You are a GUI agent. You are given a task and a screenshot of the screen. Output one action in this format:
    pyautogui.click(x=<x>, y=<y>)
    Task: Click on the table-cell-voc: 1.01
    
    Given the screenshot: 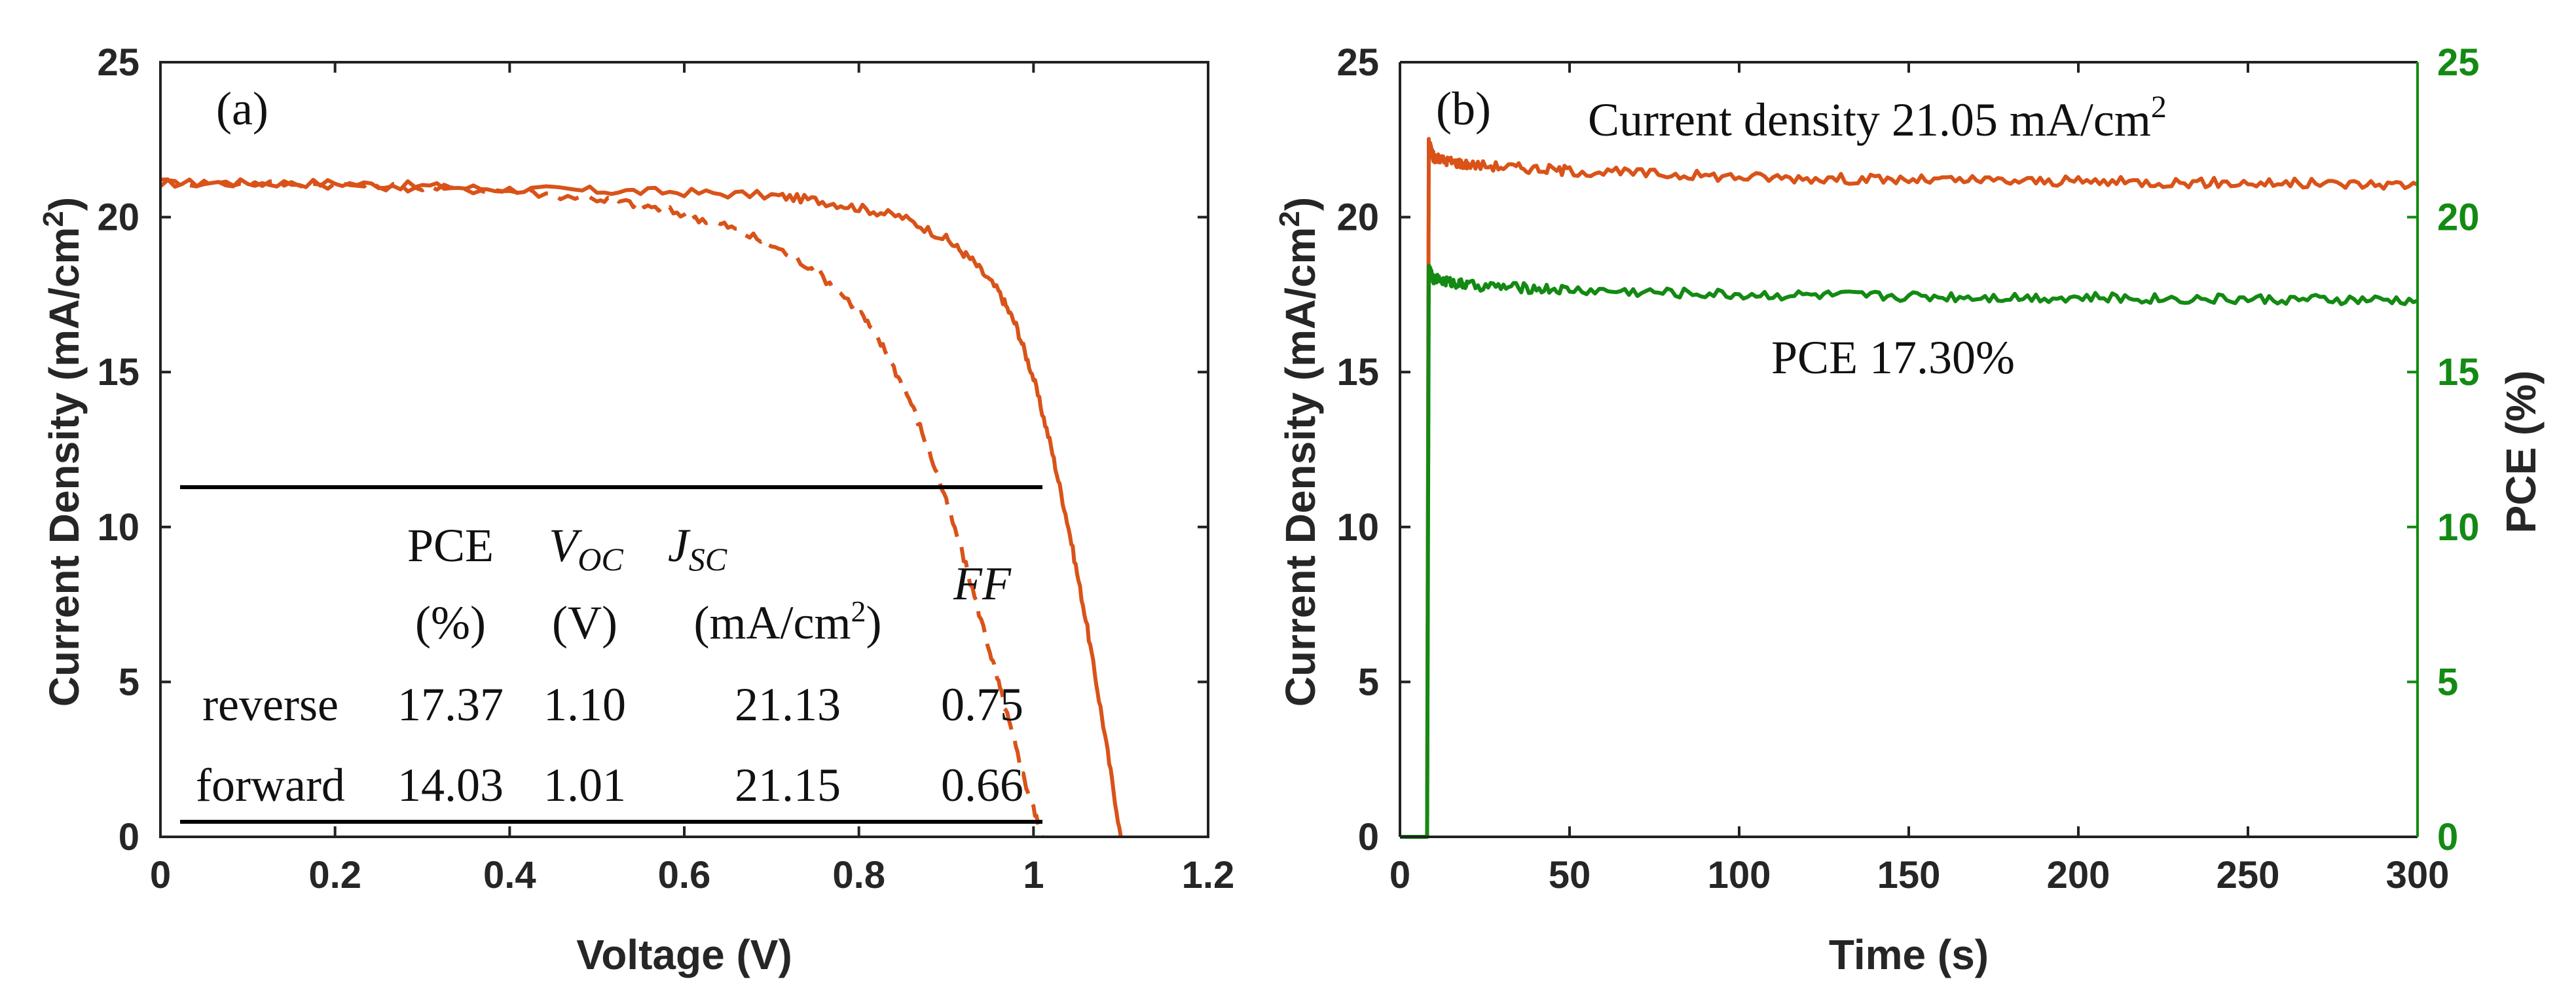 What is the action you would take?
    pyautogui.click(x=584, y=785)
    